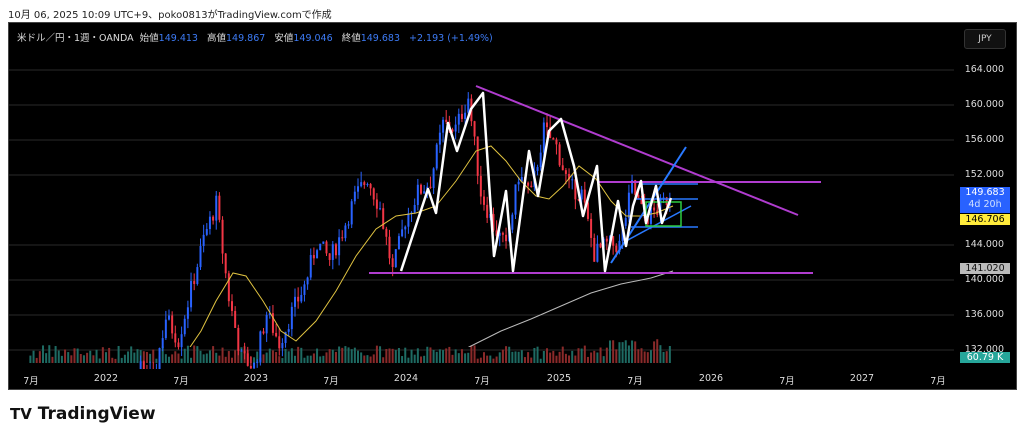  What do you see at coordinates (559, 378) in the screenshot?
I see `x-tick-label: 2025` at bounding box center [559, 378].